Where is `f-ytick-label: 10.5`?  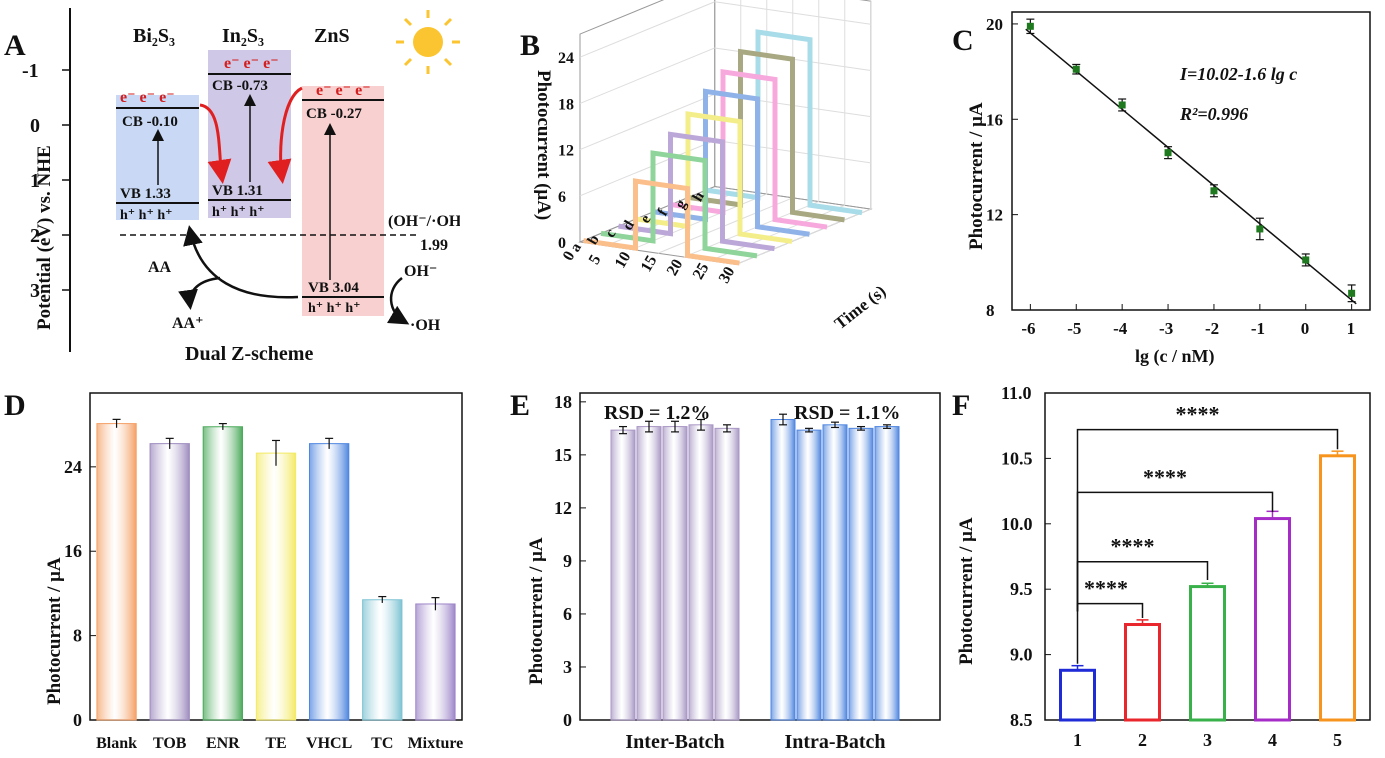
f-ytick-label: 10.5 is located at coordinates (1017, 458).